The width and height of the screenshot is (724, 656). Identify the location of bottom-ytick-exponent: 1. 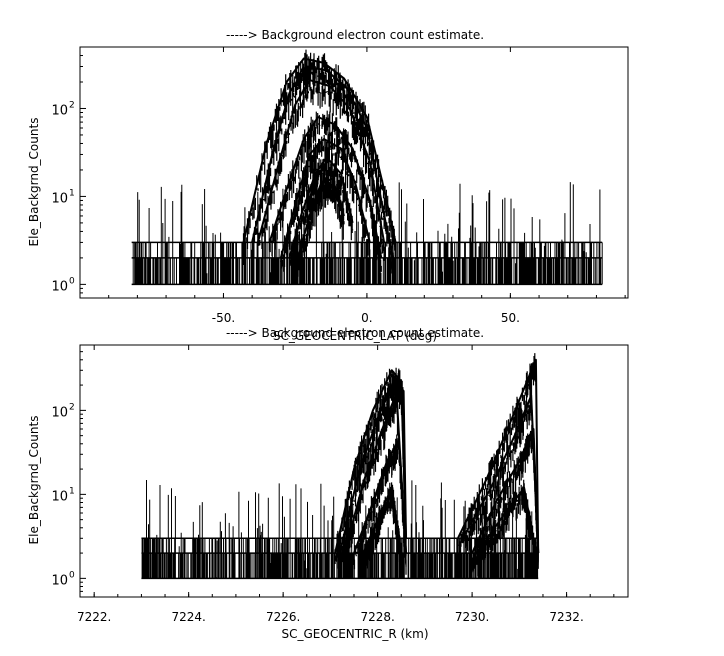
(72, 491).